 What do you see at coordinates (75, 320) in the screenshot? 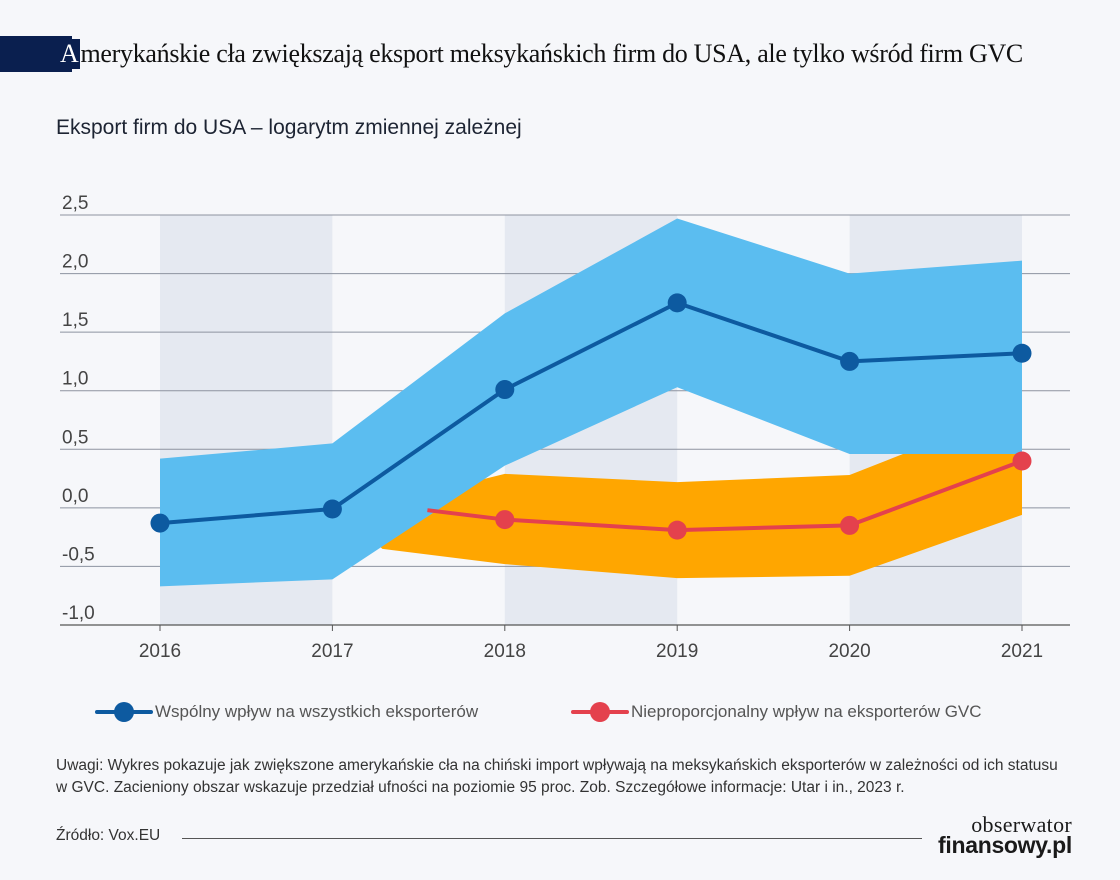
I see `y-tick-label: 1,5` at bounding box center [75, 320].